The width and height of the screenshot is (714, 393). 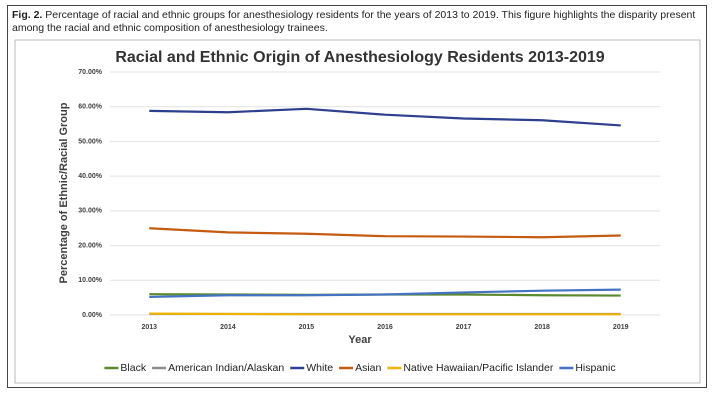 What do you see at coordinates (90, 72) in the screenshot?
I see `y-tick-label: 70.00%` at bounding box center [90, 72].